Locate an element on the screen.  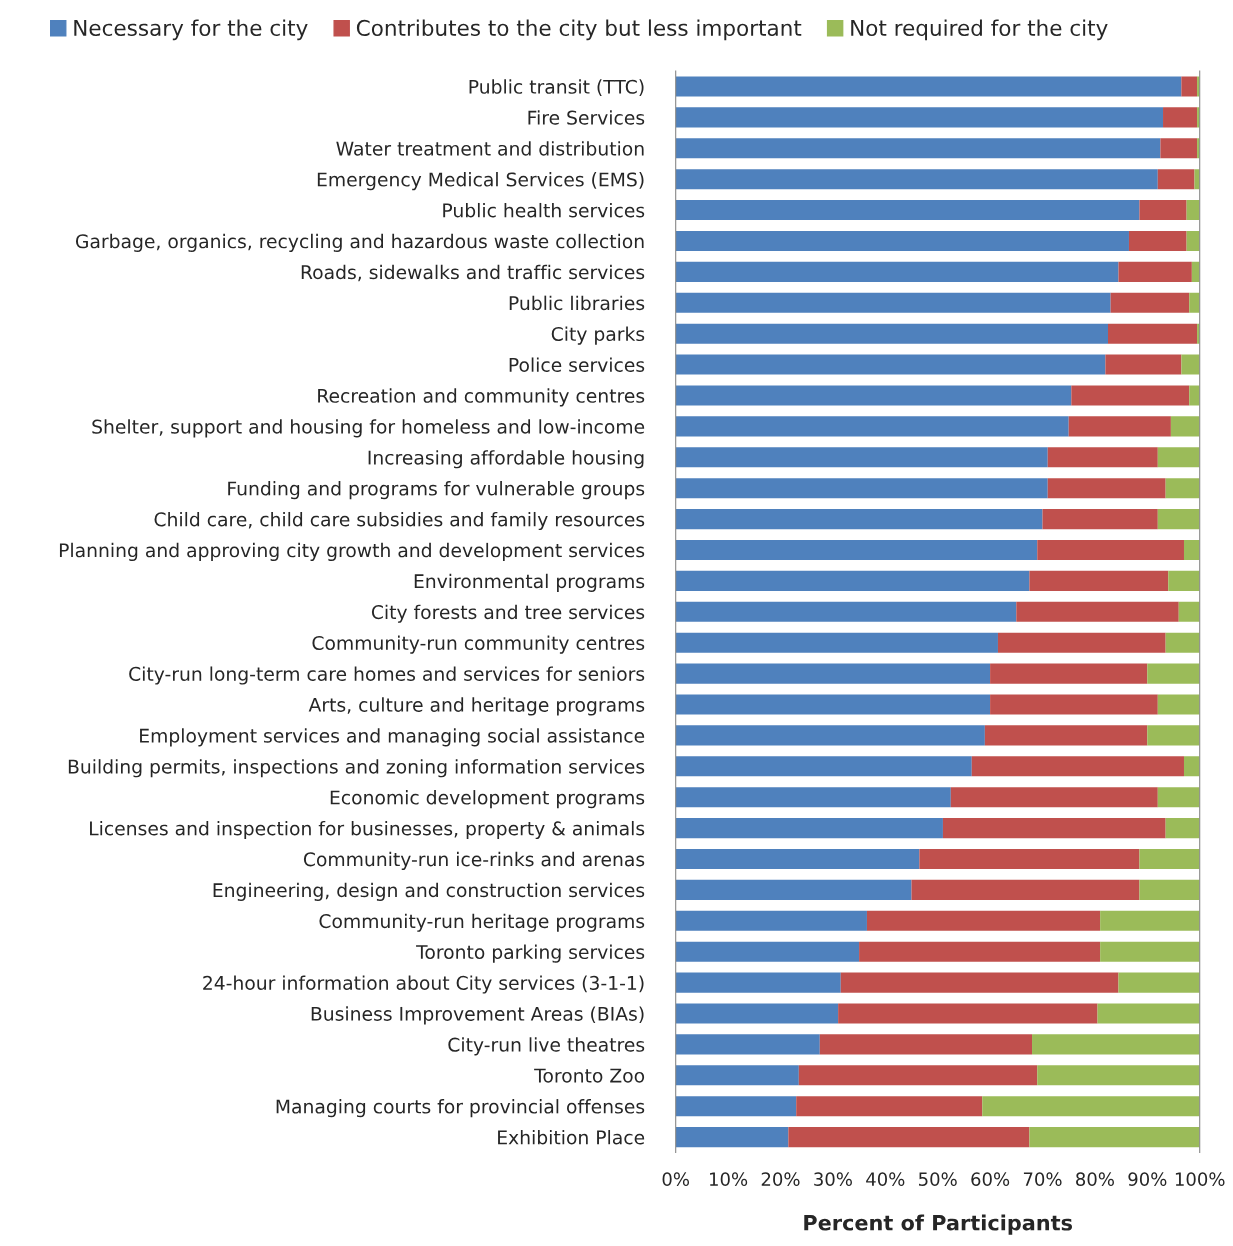
y-tick-label: City forests and tree services is located at coordinates (508, 613).